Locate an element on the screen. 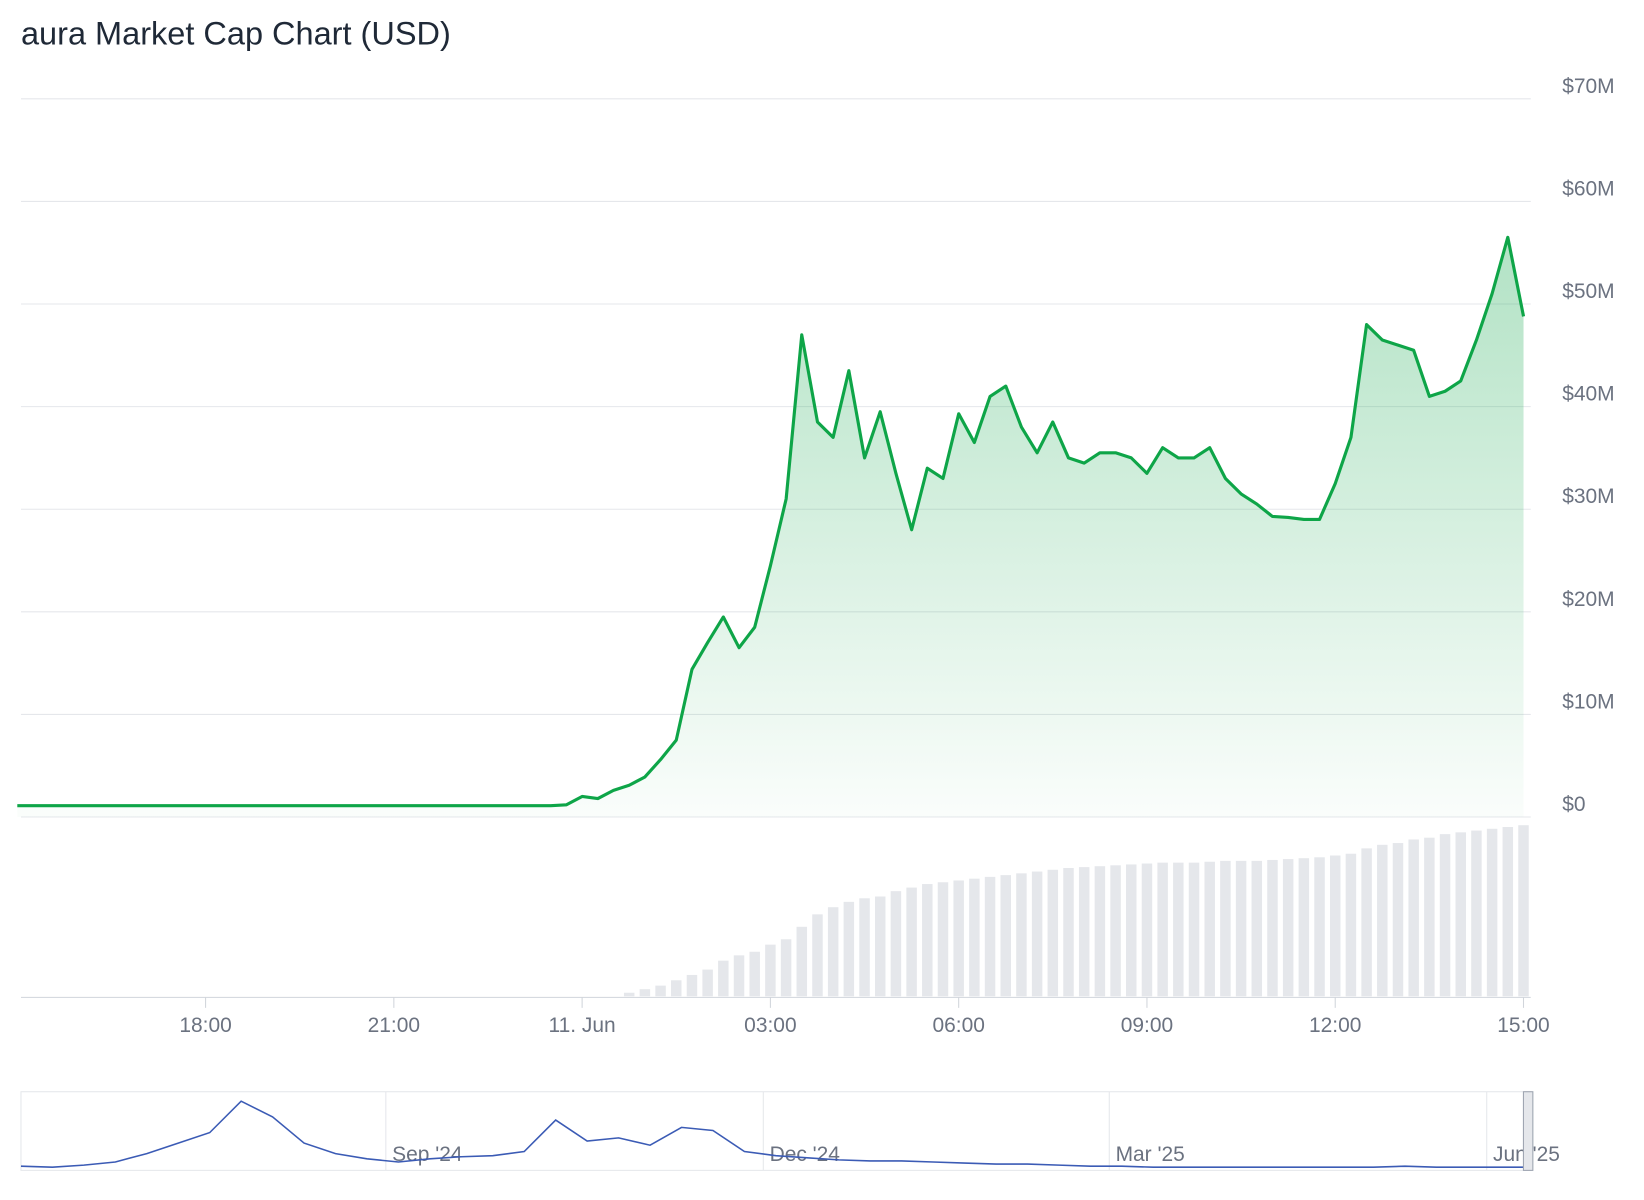 This screenshot has width=1644, height=1200. y-tick-label: $10M is located at coordinates (1588, 701).